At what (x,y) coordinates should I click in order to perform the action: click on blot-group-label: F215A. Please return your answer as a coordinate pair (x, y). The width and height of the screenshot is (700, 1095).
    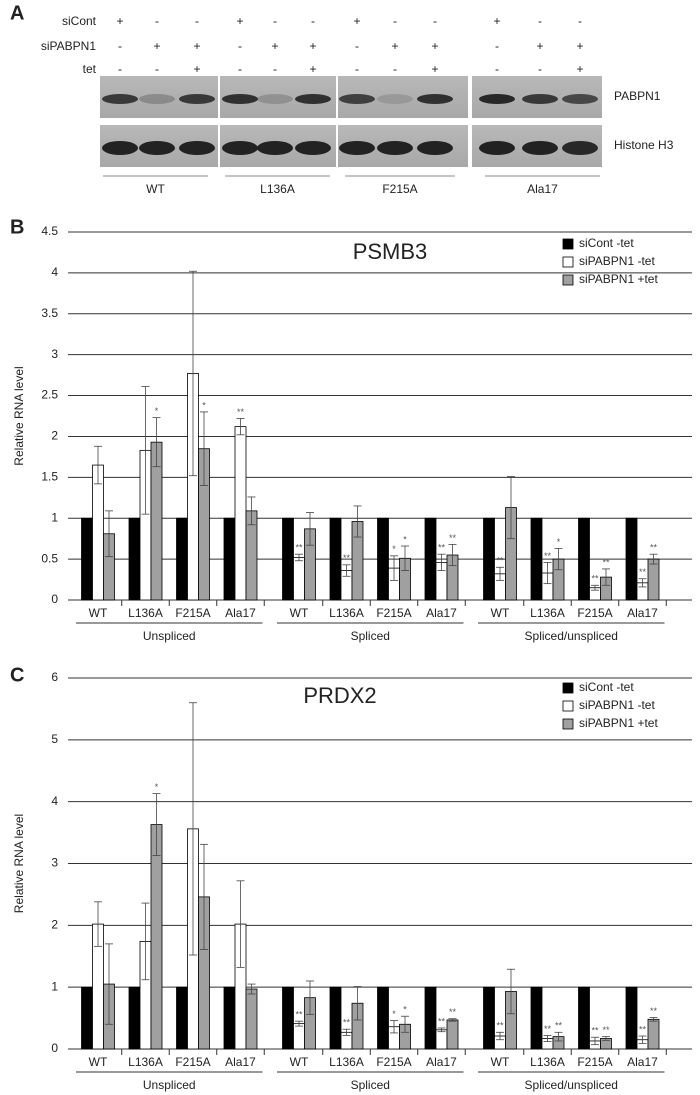
    Looking at the image, I should click on (399, 189).